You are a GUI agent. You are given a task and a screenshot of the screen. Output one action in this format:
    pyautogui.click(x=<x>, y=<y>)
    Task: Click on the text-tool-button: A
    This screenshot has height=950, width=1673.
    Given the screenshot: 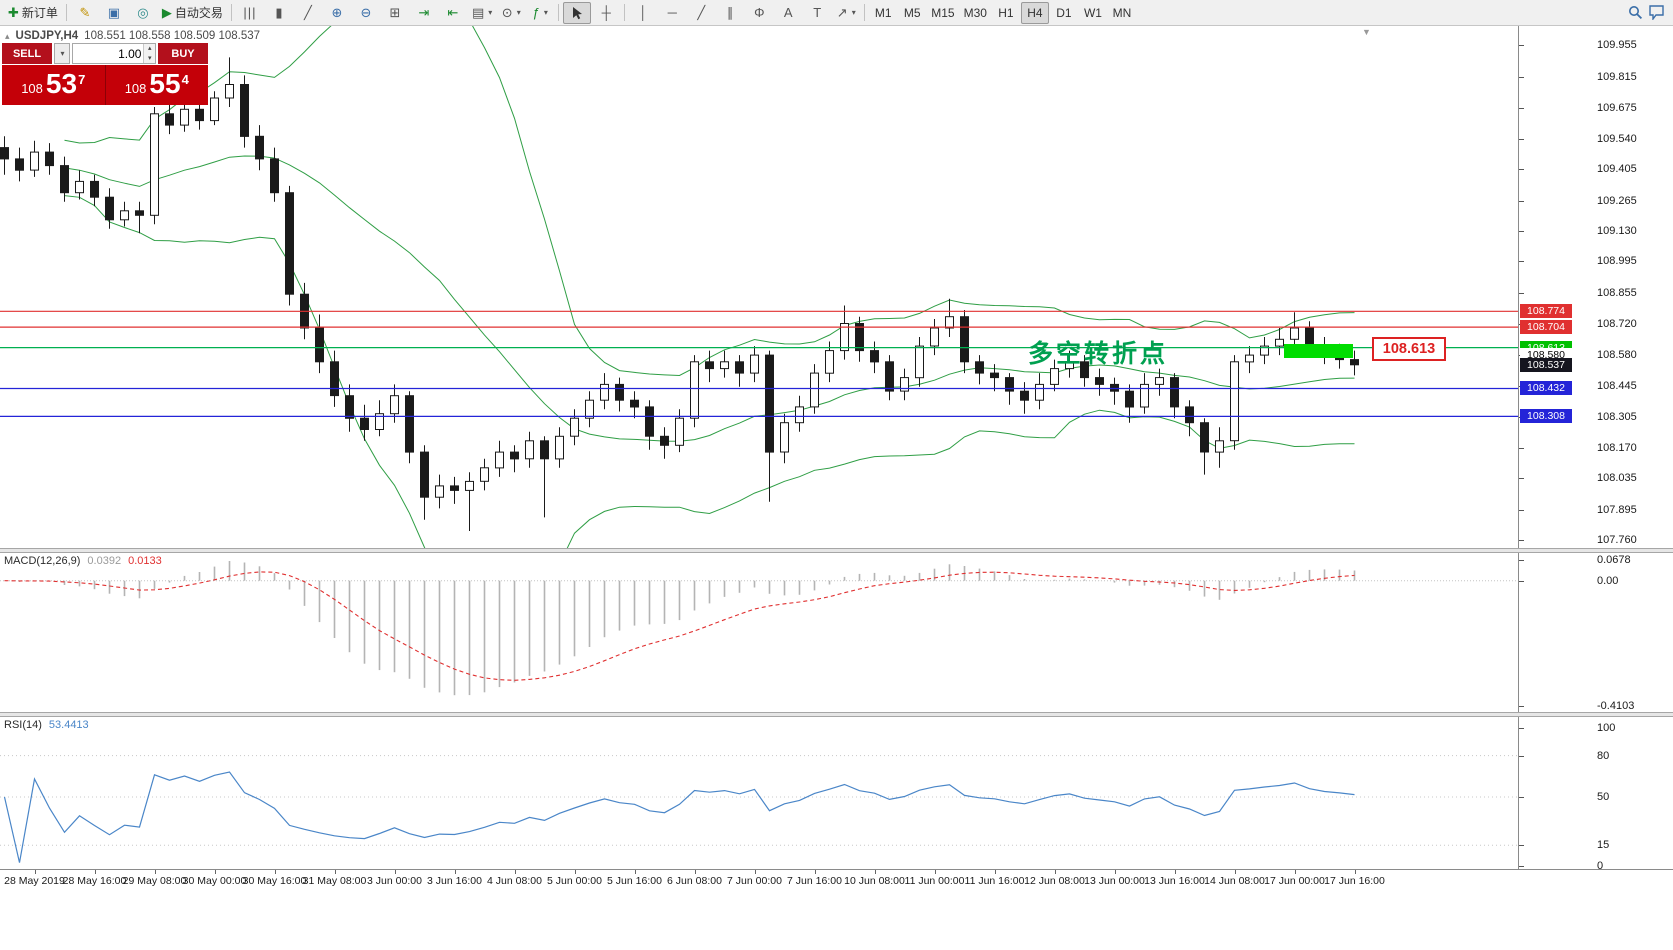 What is the action you would take?
    pyautogui.click(x=788, y=13)
    